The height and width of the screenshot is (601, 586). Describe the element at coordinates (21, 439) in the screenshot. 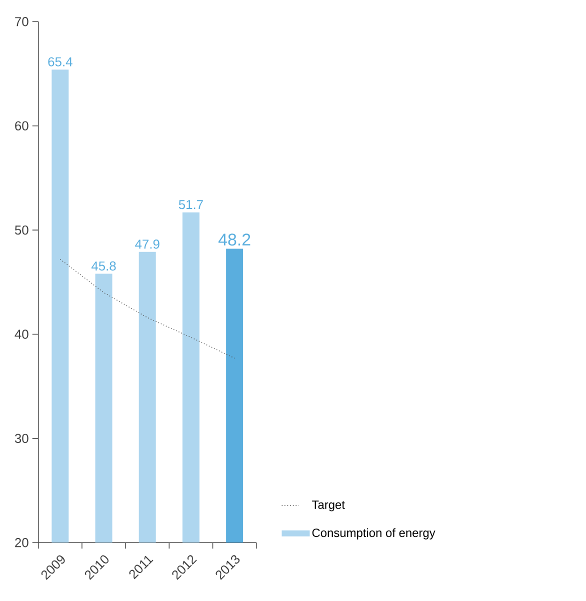

I see `y-tick-label: 30` at that location.